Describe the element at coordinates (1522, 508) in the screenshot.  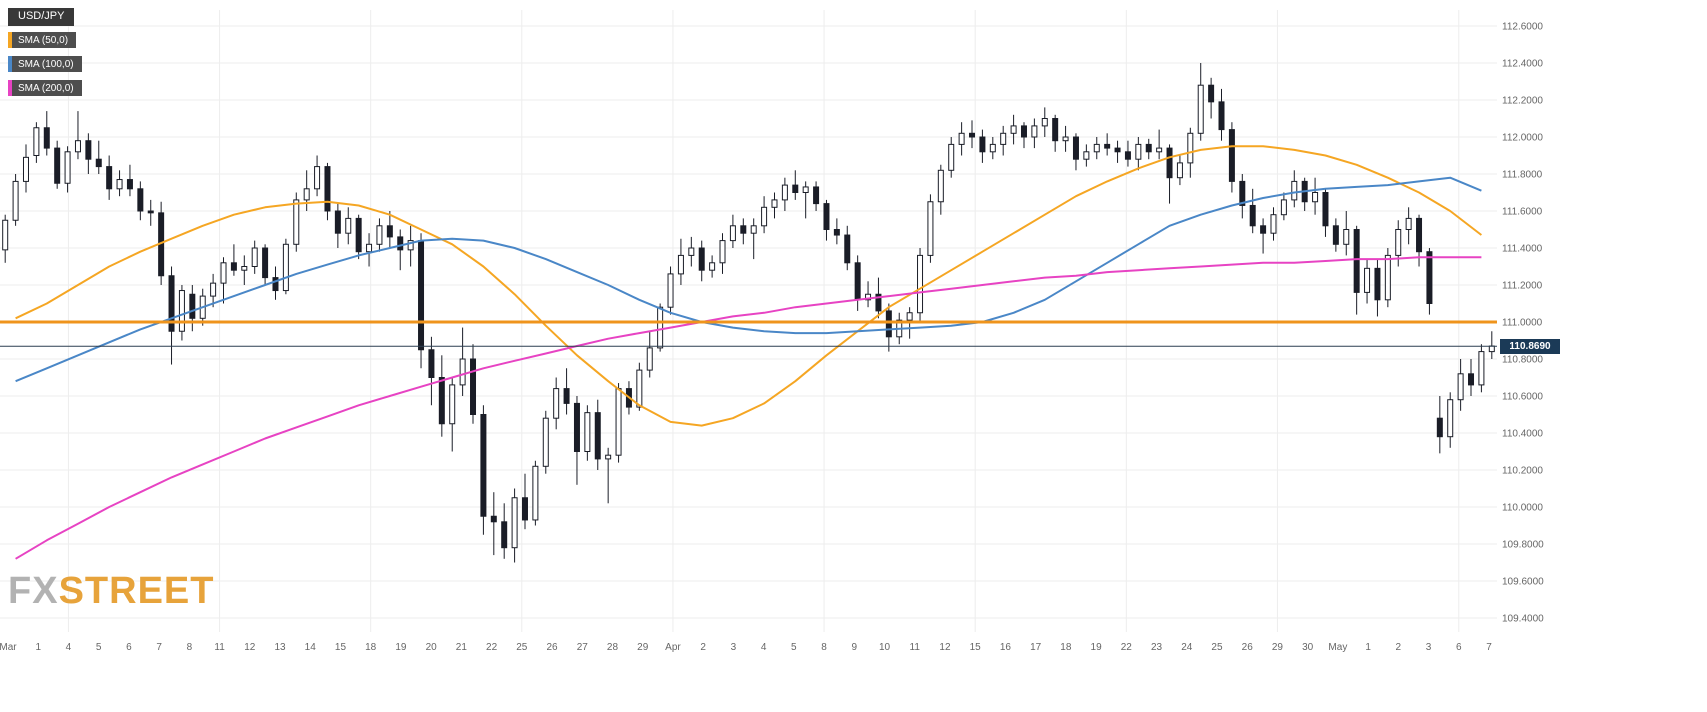
I see `y-axis-label: 110.0000` at that location.